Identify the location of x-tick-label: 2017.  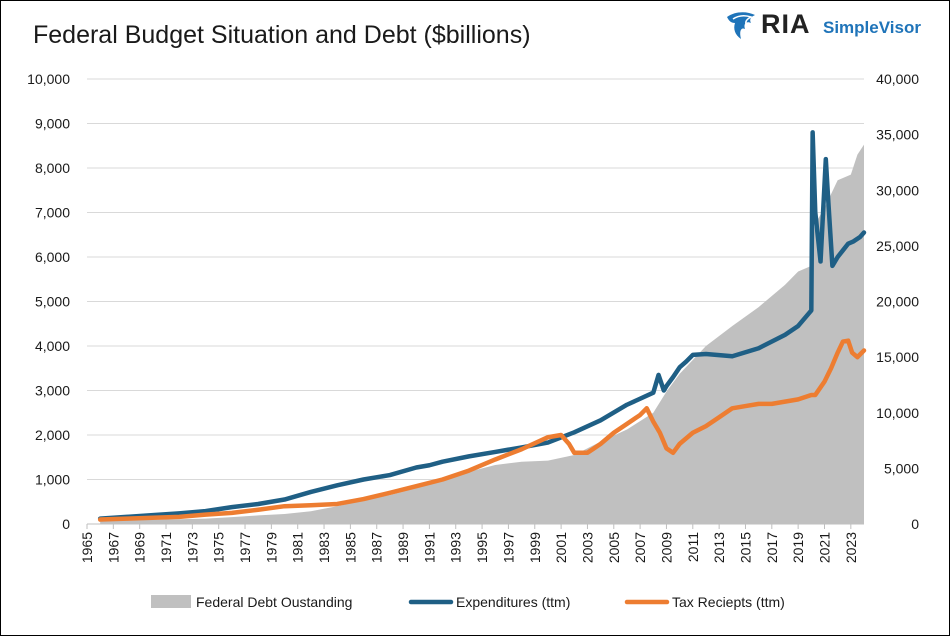
(772, 547).